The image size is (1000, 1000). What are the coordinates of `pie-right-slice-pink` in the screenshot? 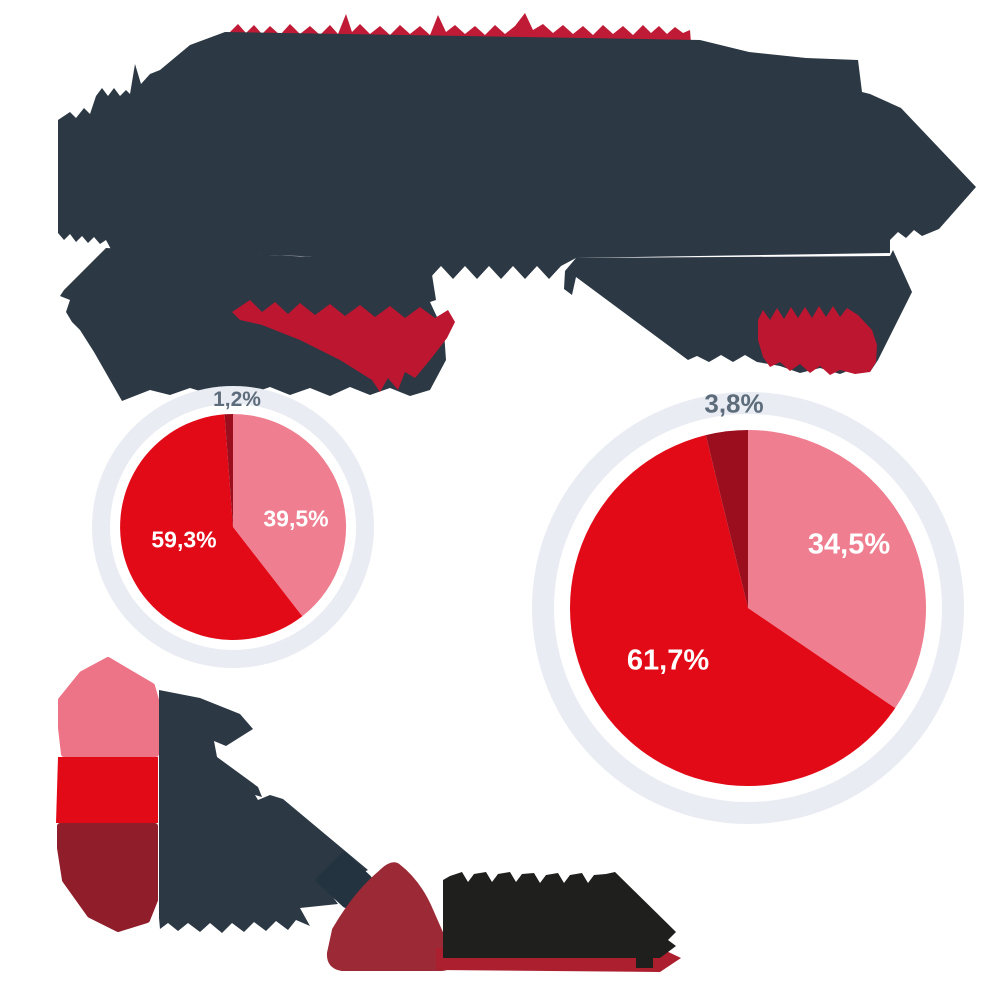 It's located at (837, 569).